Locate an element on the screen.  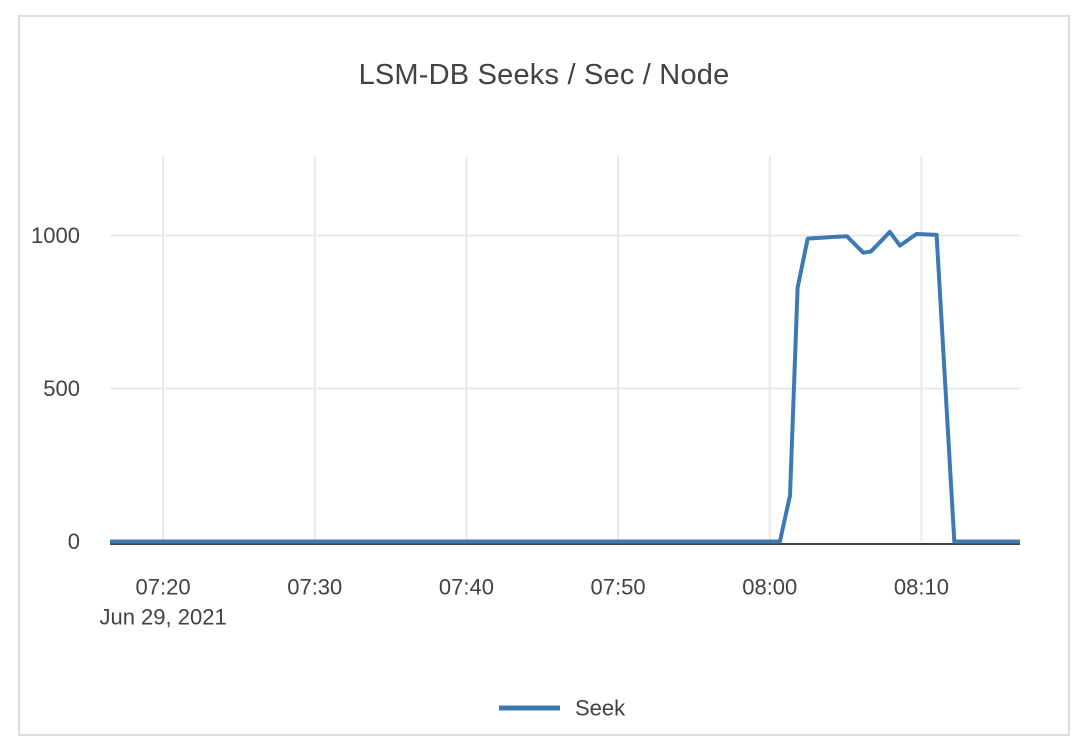
legend-item-seek: Seek is located at coordinates (562, 708).